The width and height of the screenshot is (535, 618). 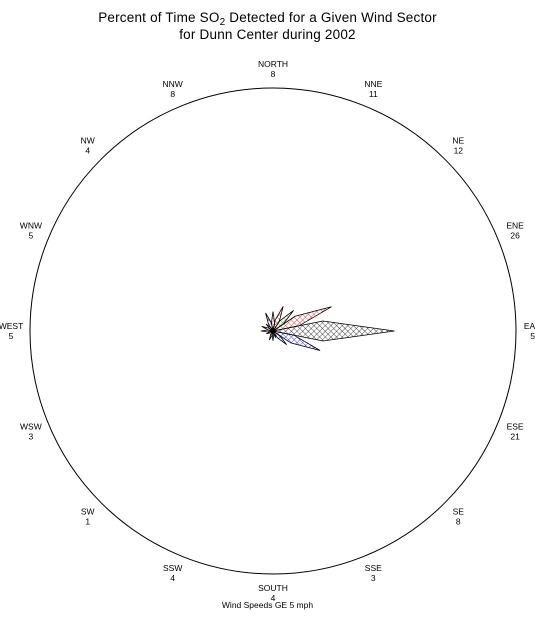 I want to click on title-suffix: Detected for a Given Wind Sector, so click(x=331, y=17).